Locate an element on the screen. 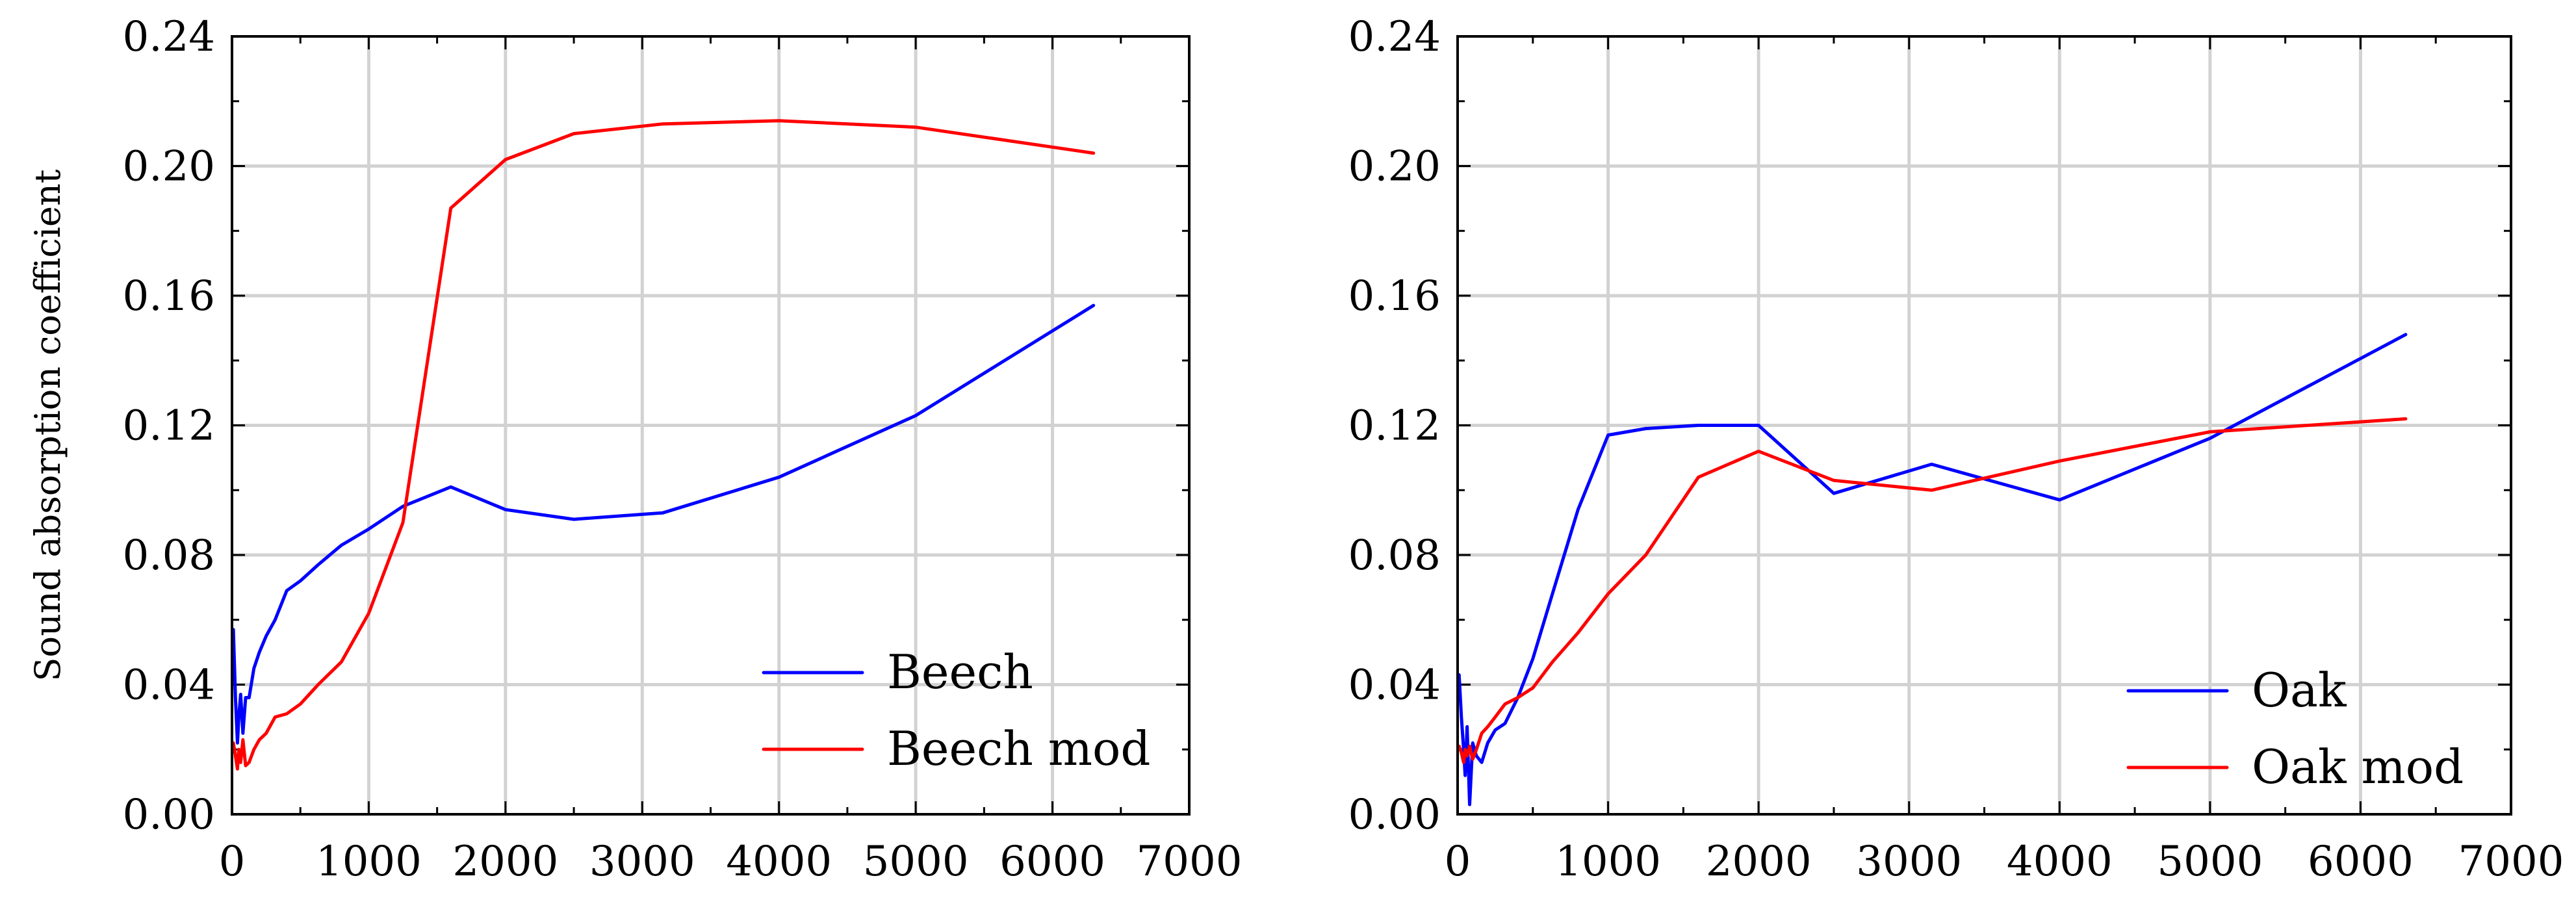  y-axis-label: Sound absorption coefficient is located at coordinates (48, 425).